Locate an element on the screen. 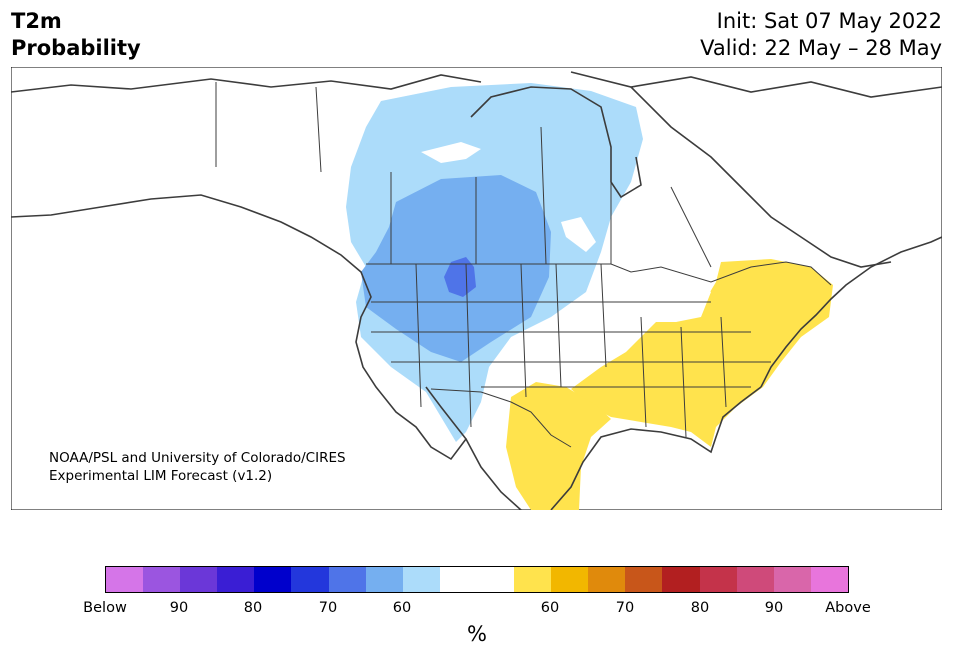 The image size is (953, 659). credit-line-2: Experimental LIM Forecast (v1.2) is located at coordinates (161, 476).